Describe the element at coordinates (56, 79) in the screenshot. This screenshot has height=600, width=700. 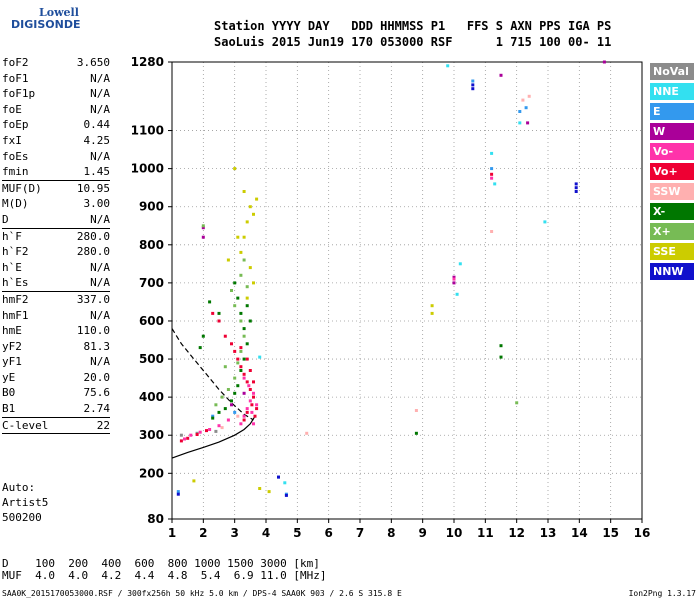
I see `param-row: foF1 N/A` at that location.